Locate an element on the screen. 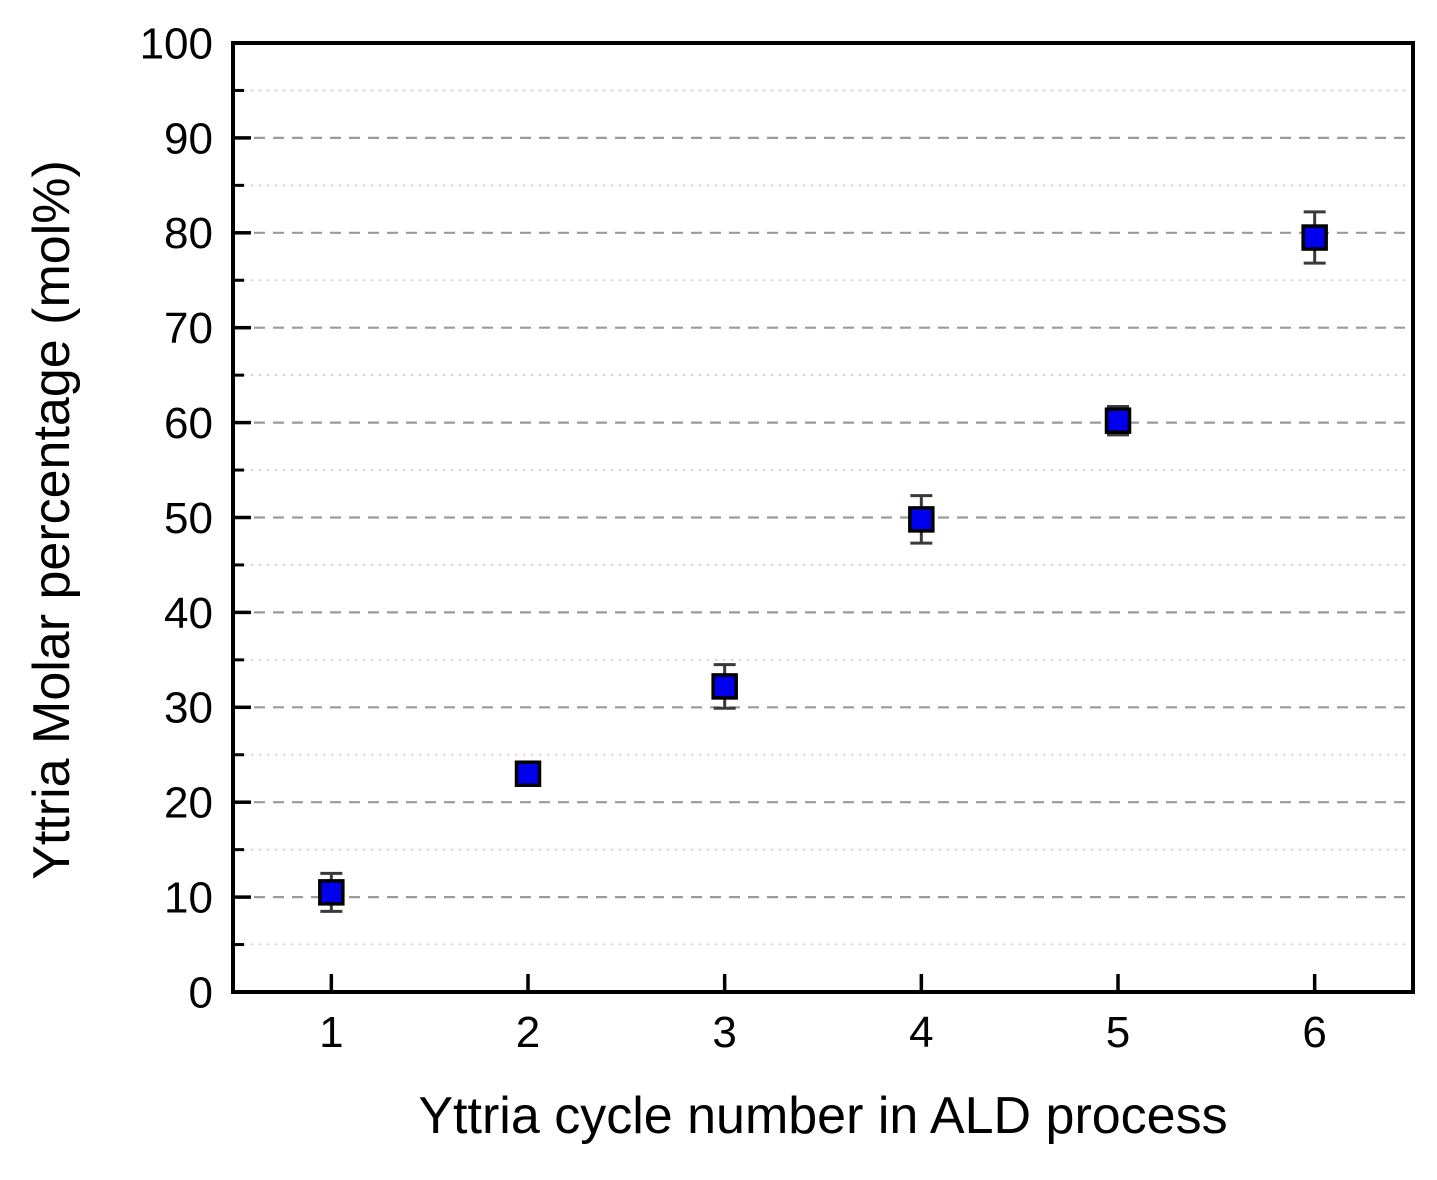  y-tick-label: 70 is located at coordinates (188, 328).